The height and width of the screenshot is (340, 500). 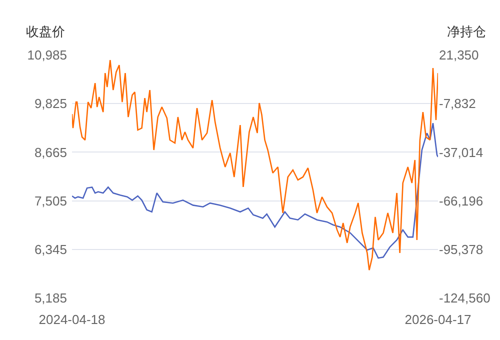 What do you see at coordinates (461, 200) in the screenshot?
I see `y2-tick-label: -66,196` at bounding box center [461, 200].